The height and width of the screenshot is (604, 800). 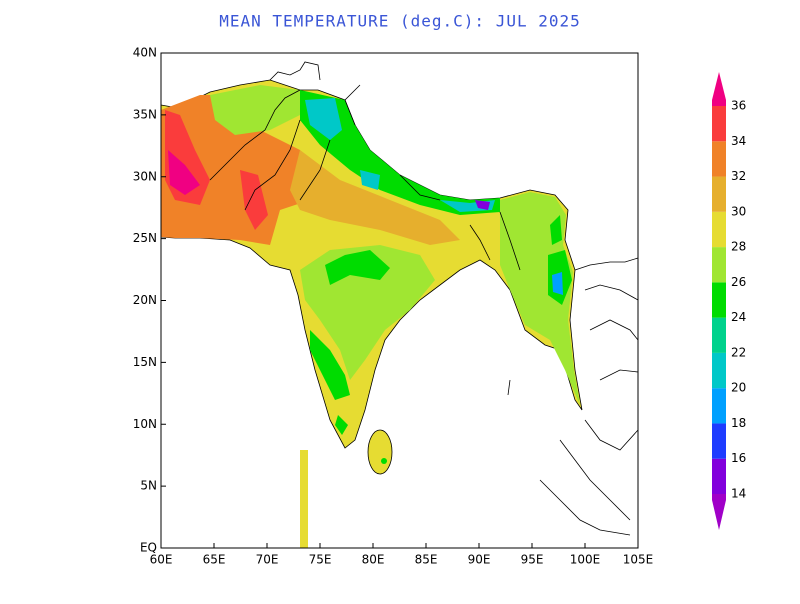 What do you see at coordinates (400, 21) in the screenshot?
I see `map-title: MEAN TEMPERATURE (deg.C): JUL 2025` at bounding box center [400, 21].